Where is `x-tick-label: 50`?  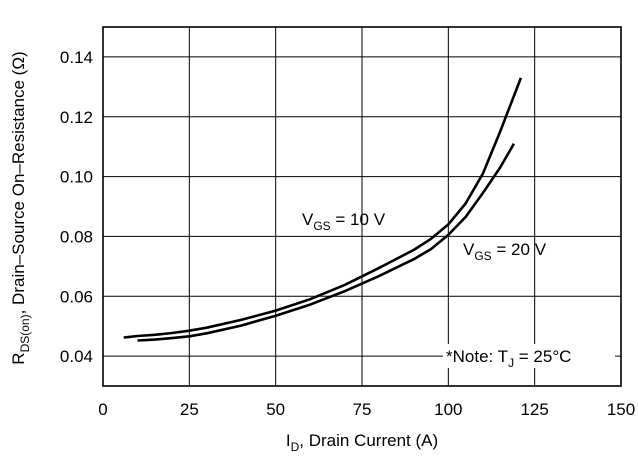 x-tick-label: 50 is located at coordinates (275, 409).